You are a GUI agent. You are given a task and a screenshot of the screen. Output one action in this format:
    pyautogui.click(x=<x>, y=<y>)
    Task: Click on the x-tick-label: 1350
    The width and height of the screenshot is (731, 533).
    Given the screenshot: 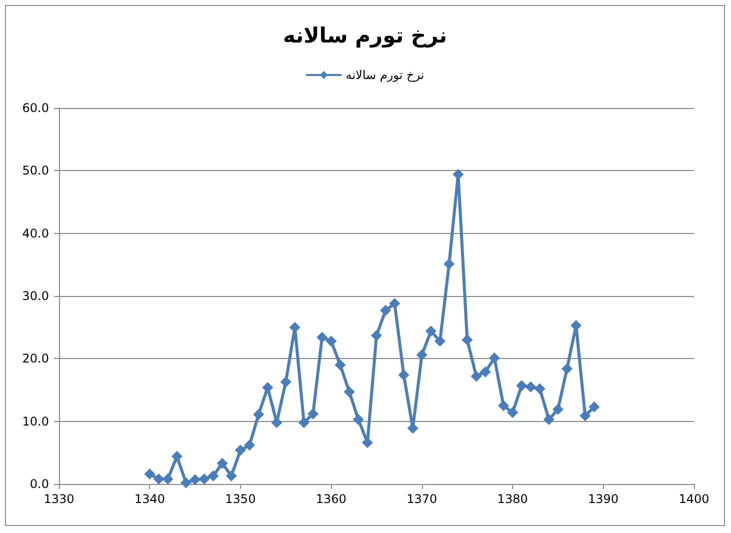 What is the action you would take?
    pyautogui.click(x=240, y=499)
    